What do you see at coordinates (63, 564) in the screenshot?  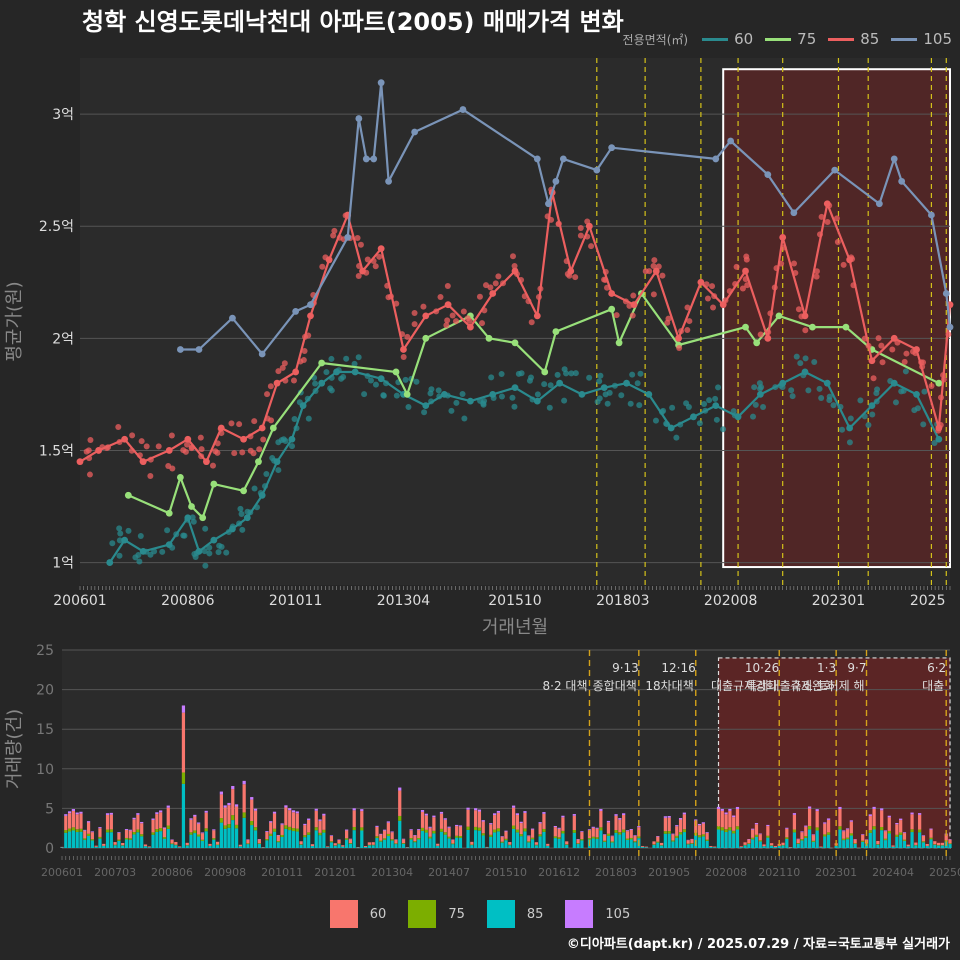 I see `y-tick-label: 1억` at bounding box center [63, 564].